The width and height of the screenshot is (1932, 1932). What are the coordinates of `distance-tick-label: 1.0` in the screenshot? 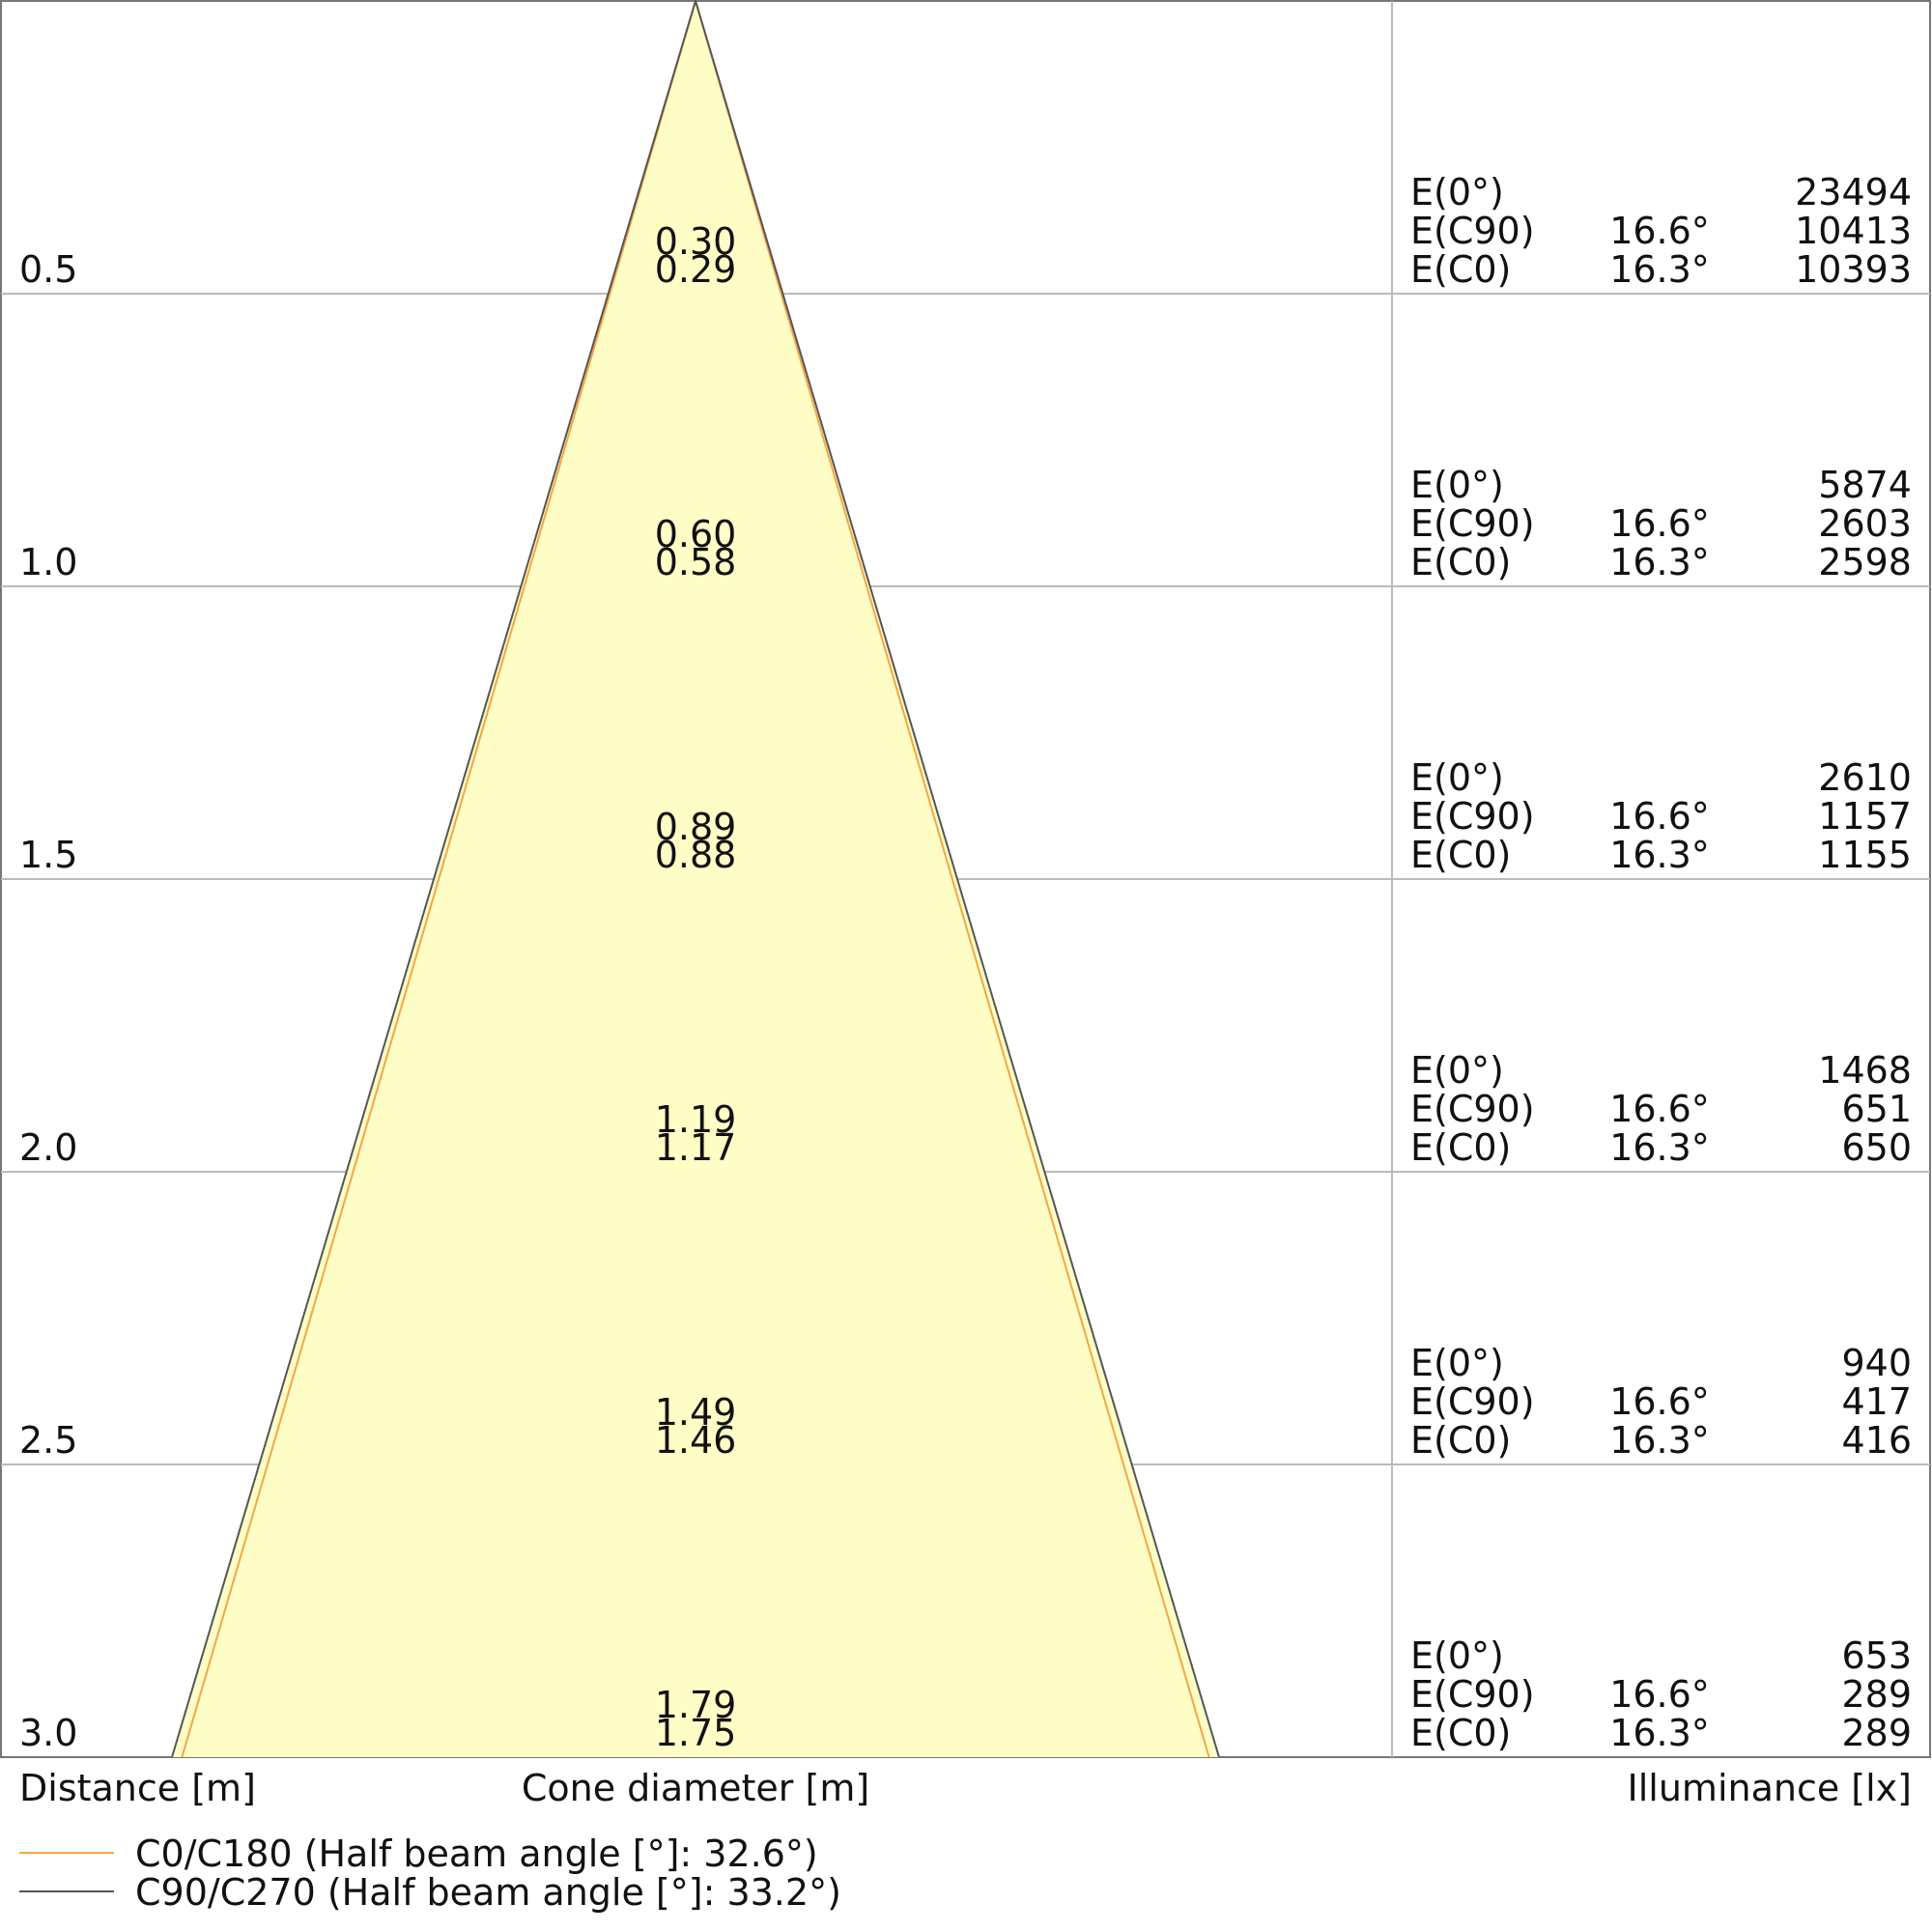 It's located at (48, 562).